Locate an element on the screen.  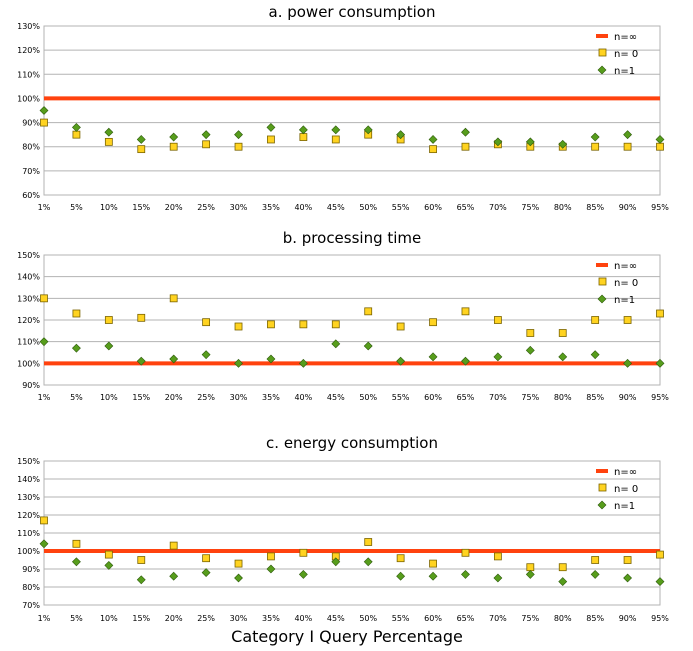
x-tick-label: 1% is located at coordinates (44, 207).